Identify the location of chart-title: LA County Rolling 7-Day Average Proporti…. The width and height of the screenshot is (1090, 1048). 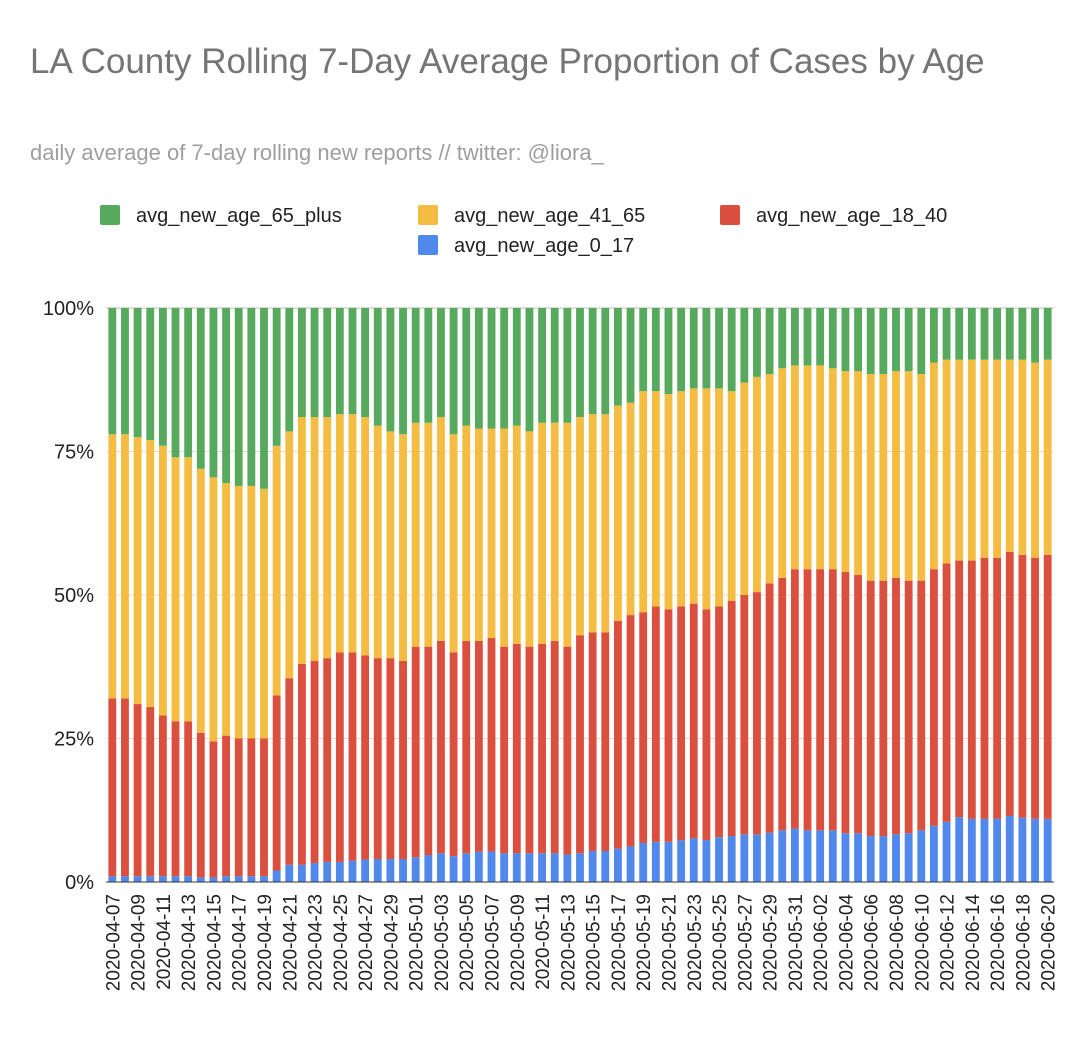
(507, 61).